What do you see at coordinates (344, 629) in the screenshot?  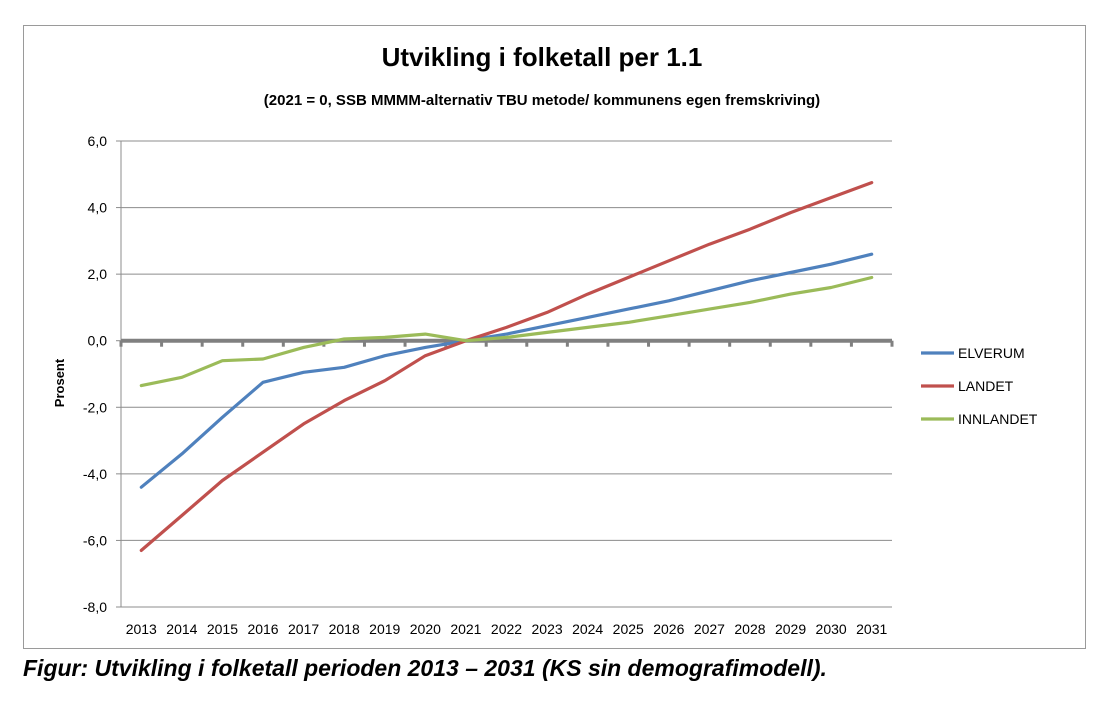 I see `x-tick-label: 2018` at bounding box center [344, 629].